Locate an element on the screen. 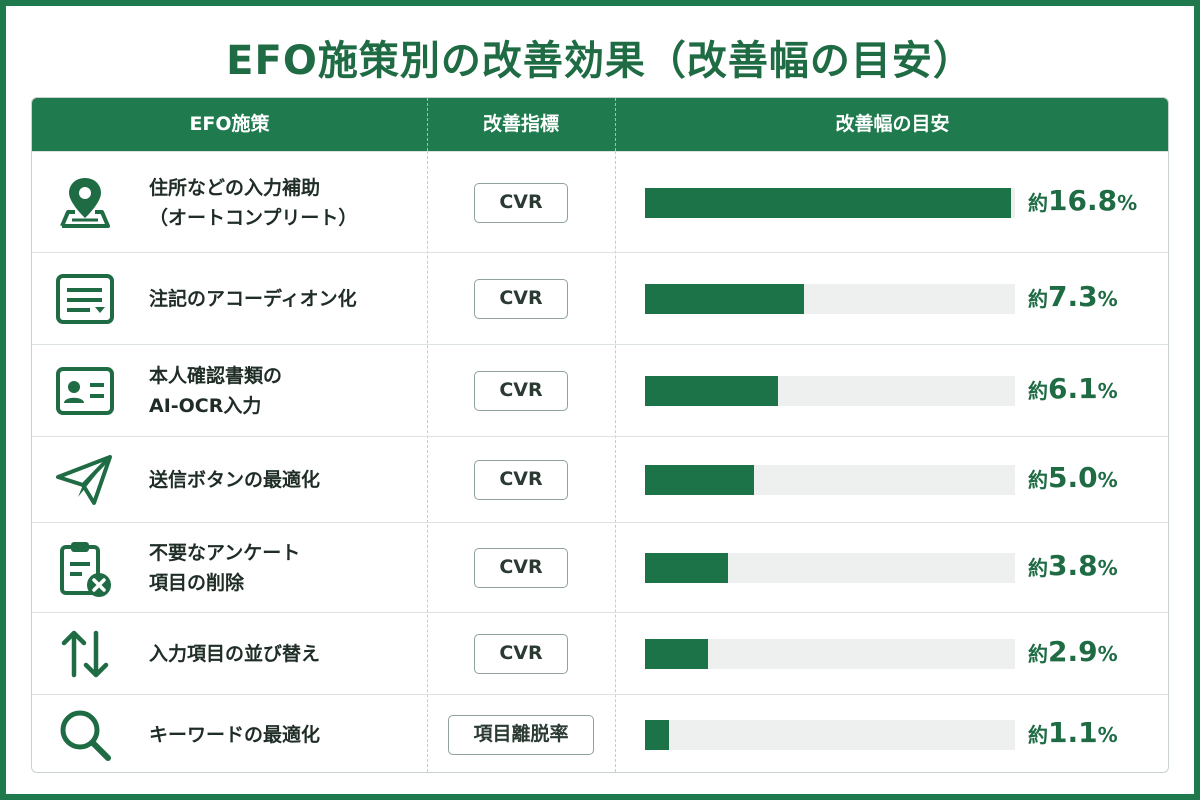 The image size is (1200, 800). search-icon is located at coordinates (85, 735).